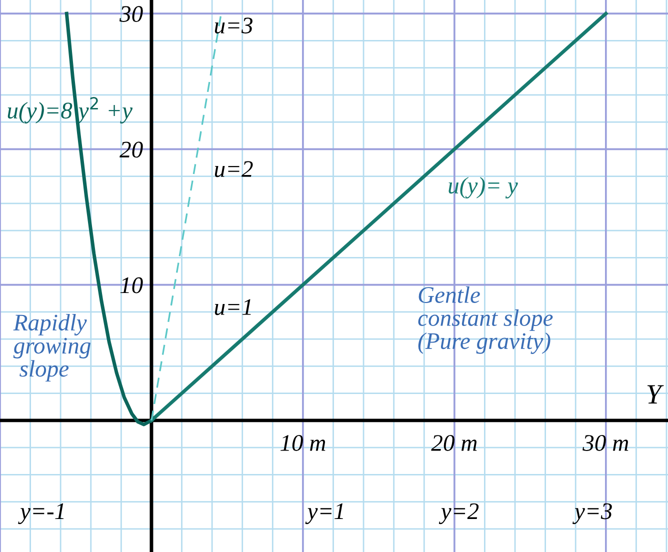 This screenshot has height=552, width=668. Describe the element at coordinates (454, 443) in the screenshot. I see `x-tick-label: 20 m` at that location.